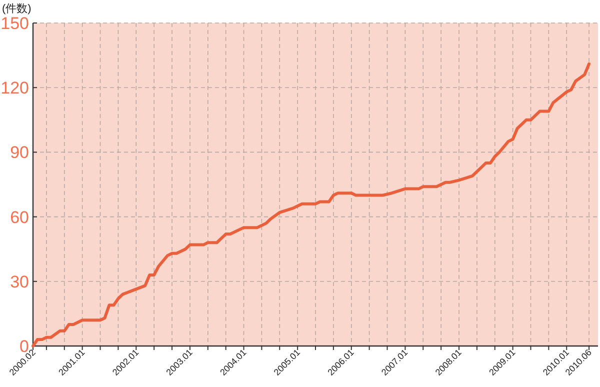 This screenshot has width=600, height=387. I want to click on y-tick-label: 30, so click(19, 282).